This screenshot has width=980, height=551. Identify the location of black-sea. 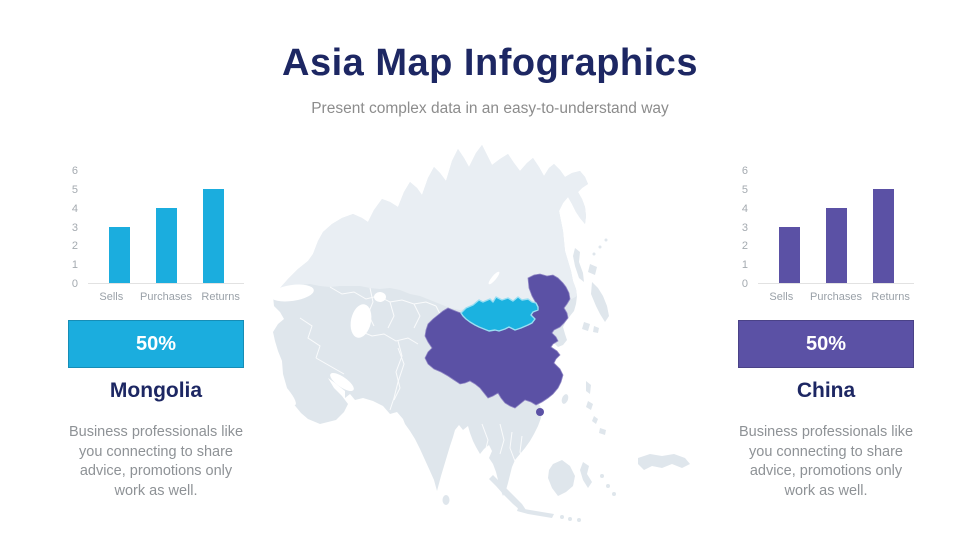
(292, 293).